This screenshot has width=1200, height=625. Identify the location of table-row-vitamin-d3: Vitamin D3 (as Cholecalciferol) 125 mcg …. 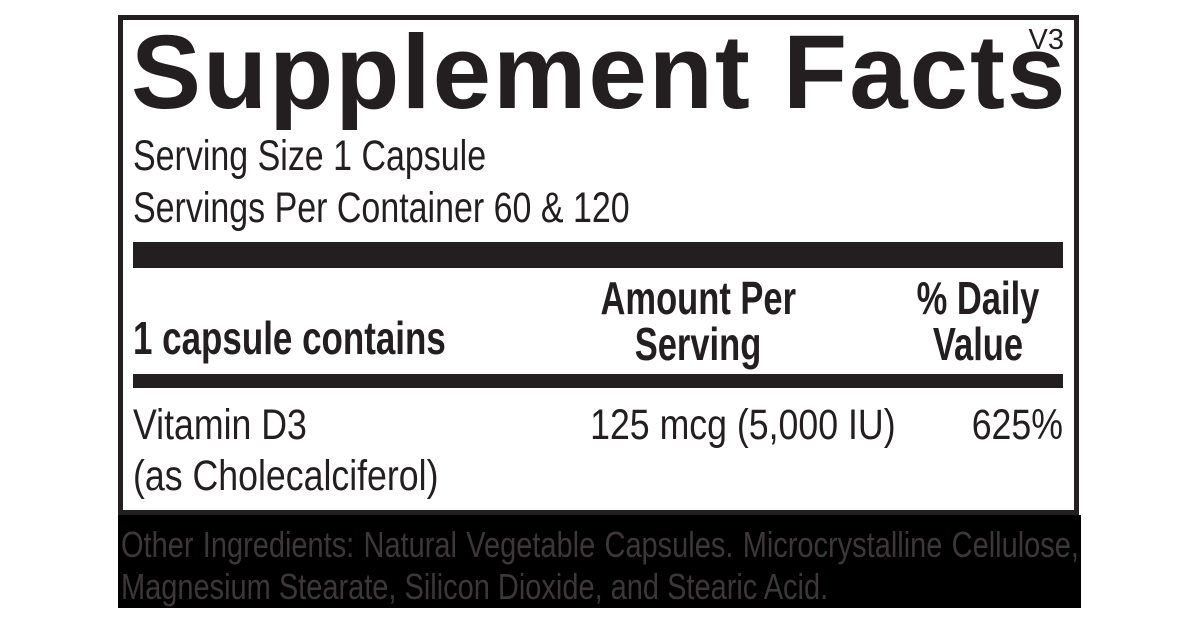
(598, 452).